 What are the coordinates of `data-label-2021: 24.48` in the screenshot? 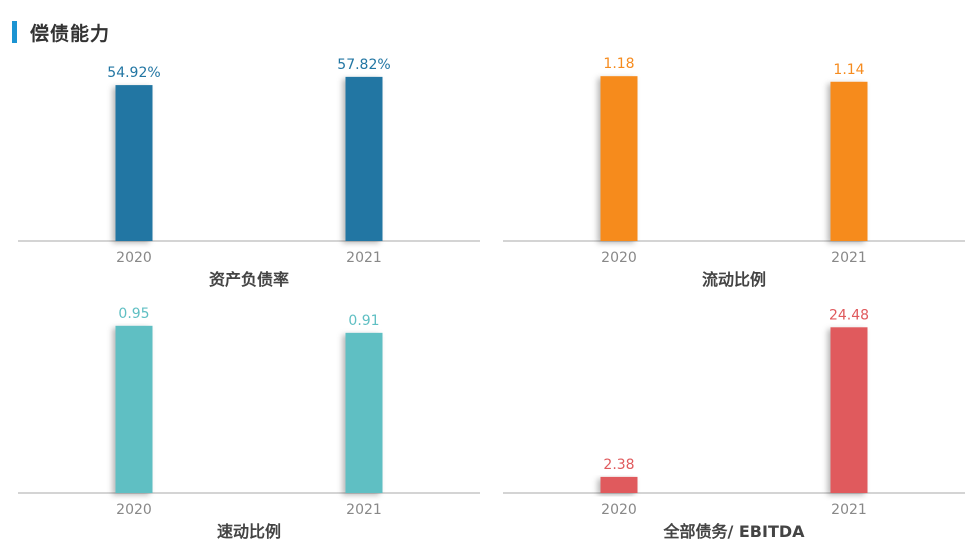 It's located at (849, 315).